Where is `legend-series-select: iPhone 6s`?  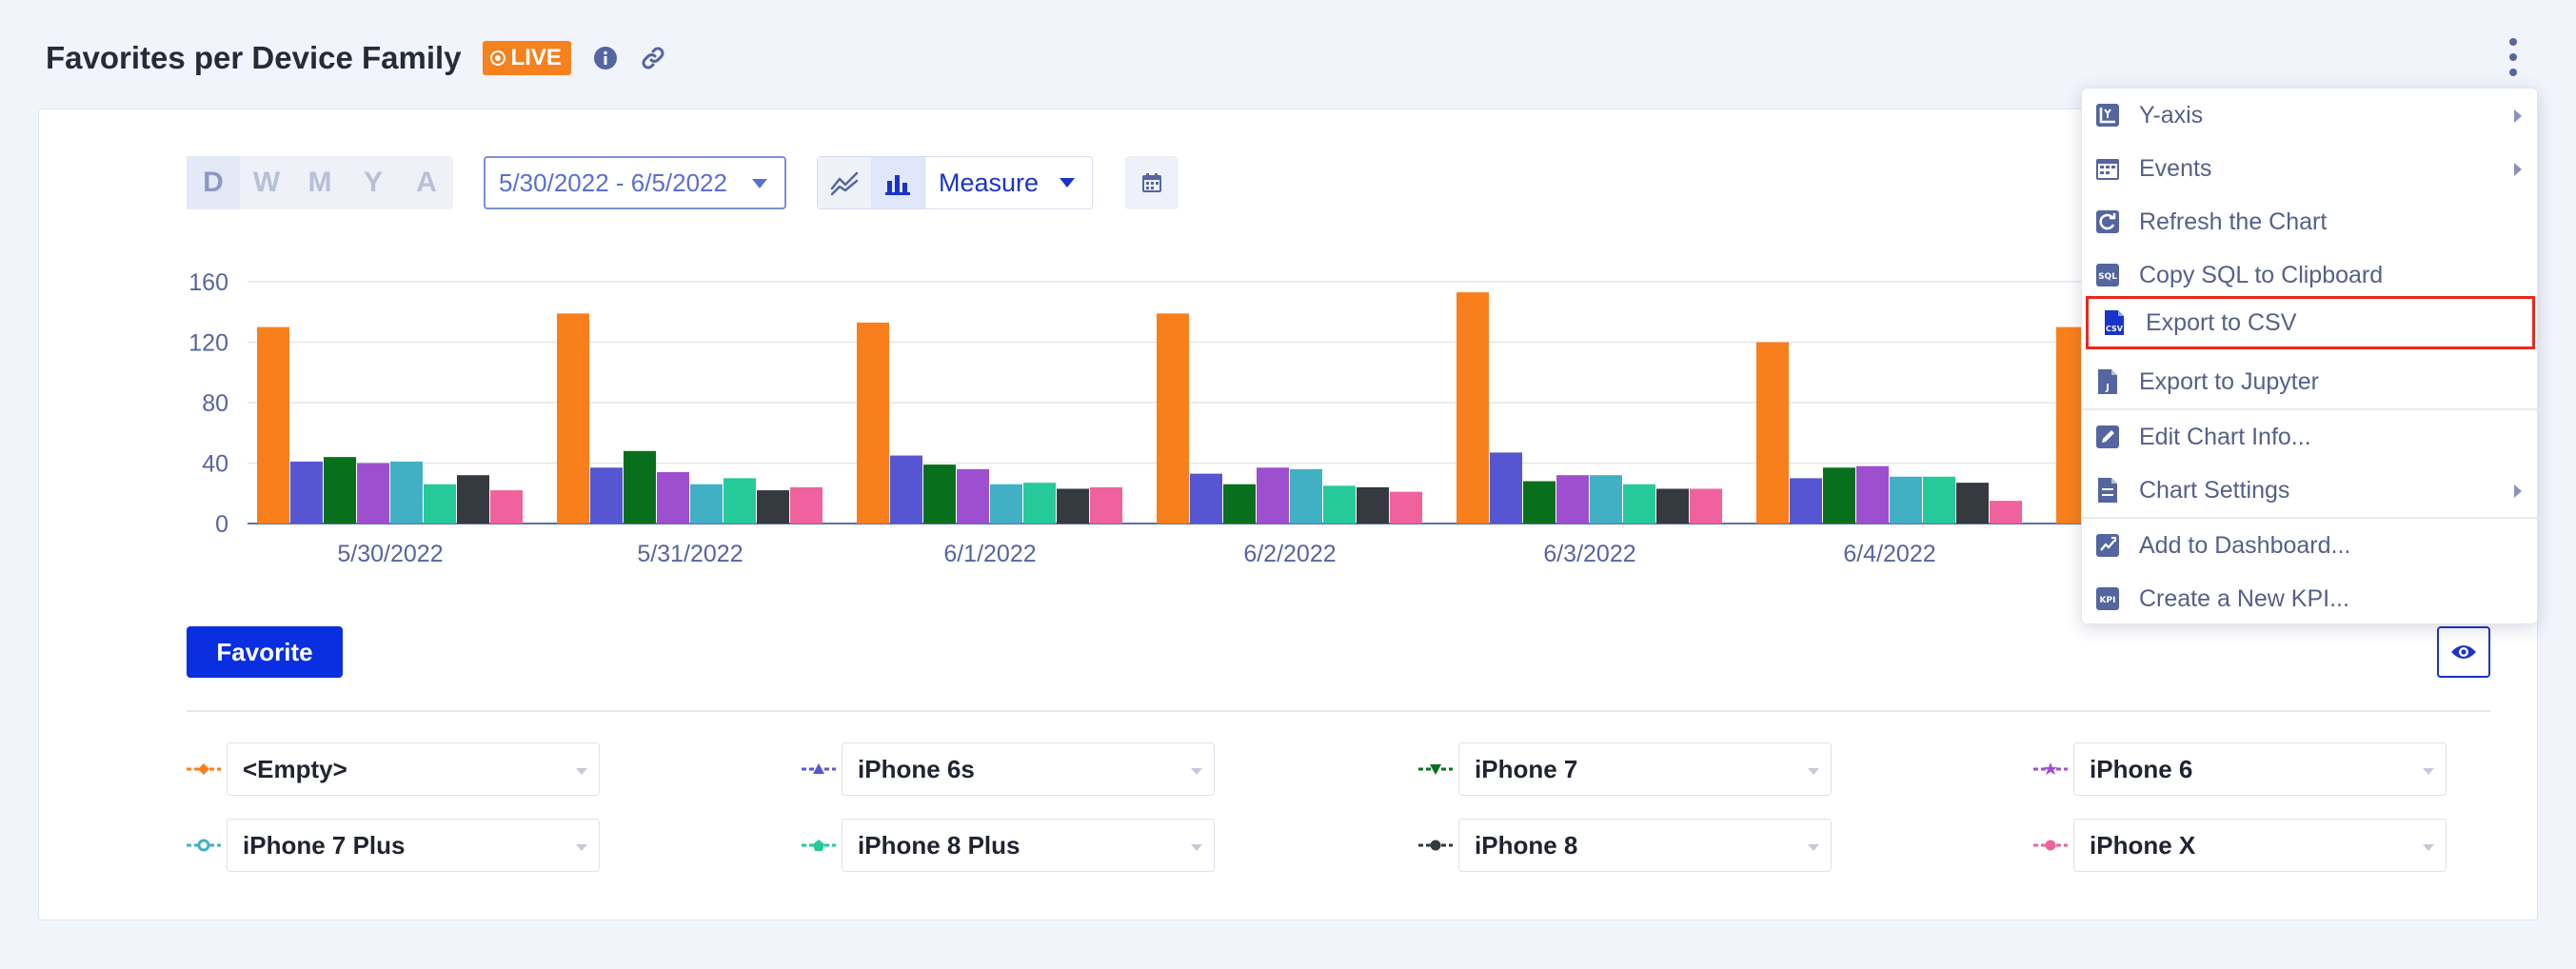
legend-series-select: iPhone 6s is located at coordinates (1028, 769).